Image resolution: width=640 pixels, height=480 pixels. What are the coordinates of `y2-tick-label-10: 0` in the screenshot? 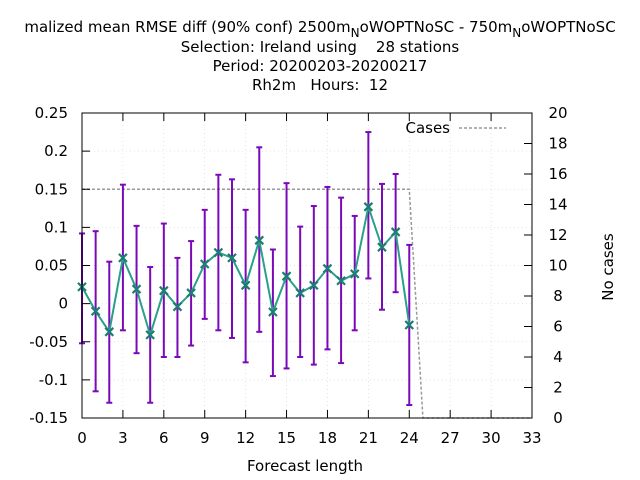 It's located at (558, 418).